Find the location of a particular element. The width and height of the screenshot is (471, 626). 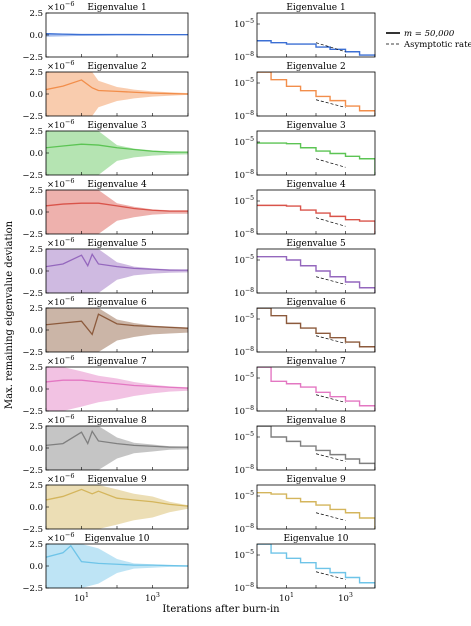

panel-title: Eigenvalue 5 is located at coordinates (316, 244).